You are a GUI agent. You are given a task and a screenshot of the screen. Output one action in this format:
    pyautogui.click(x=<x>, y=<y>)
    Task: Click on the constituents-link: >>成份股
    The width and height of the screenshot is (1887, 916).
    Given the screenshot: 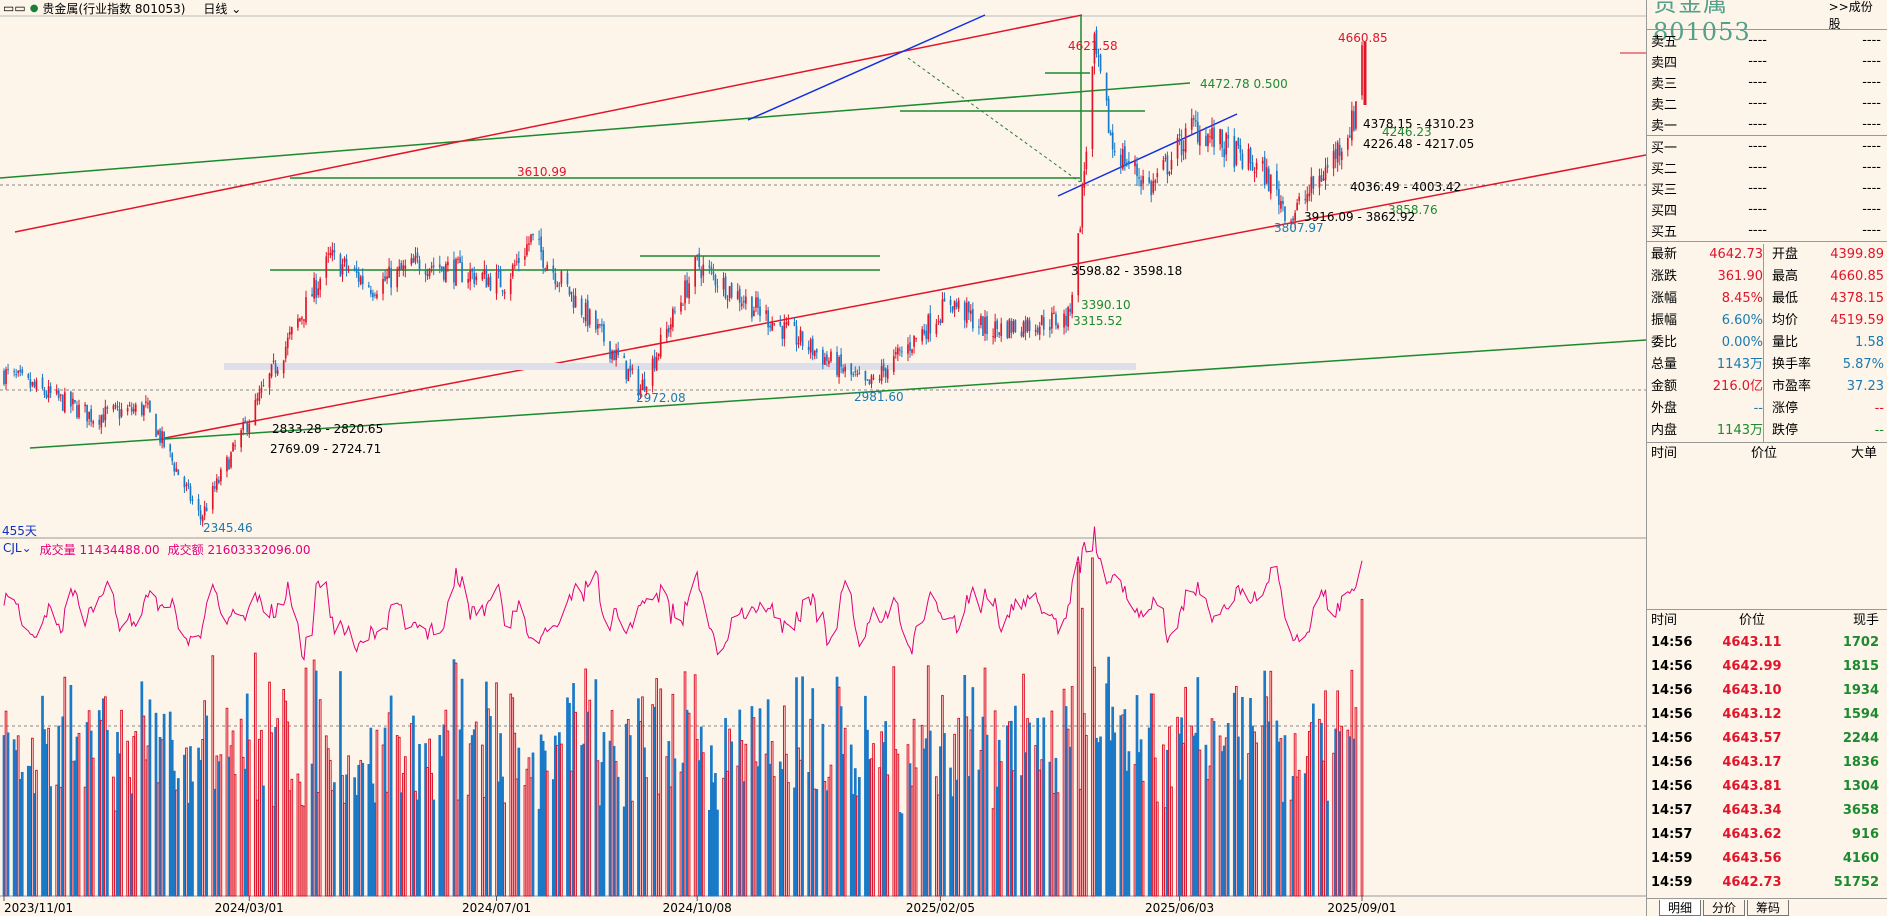 What is the action you would take?
    pyautogui.click(x=1850, y=15)
    